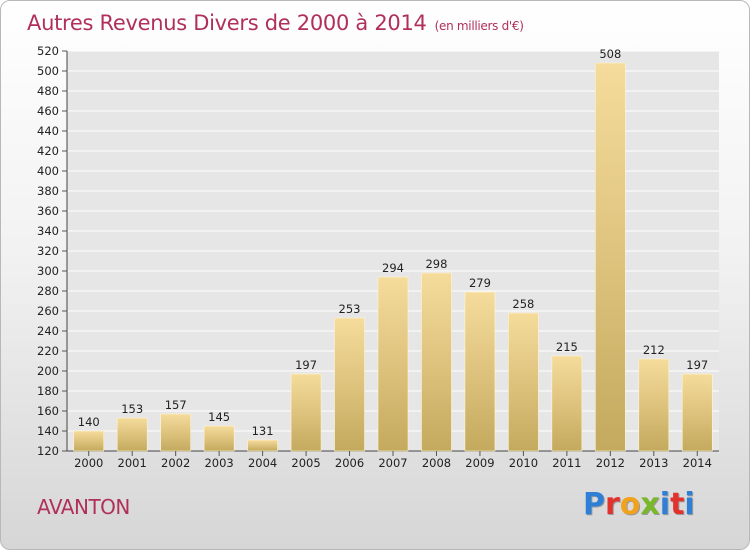 Image resolution: width=750 pixels, height=550 pixels. What do you see at coordinates (567, 403) in the screenshot?
I see `bar-2011` at bounding box center [567, 403].